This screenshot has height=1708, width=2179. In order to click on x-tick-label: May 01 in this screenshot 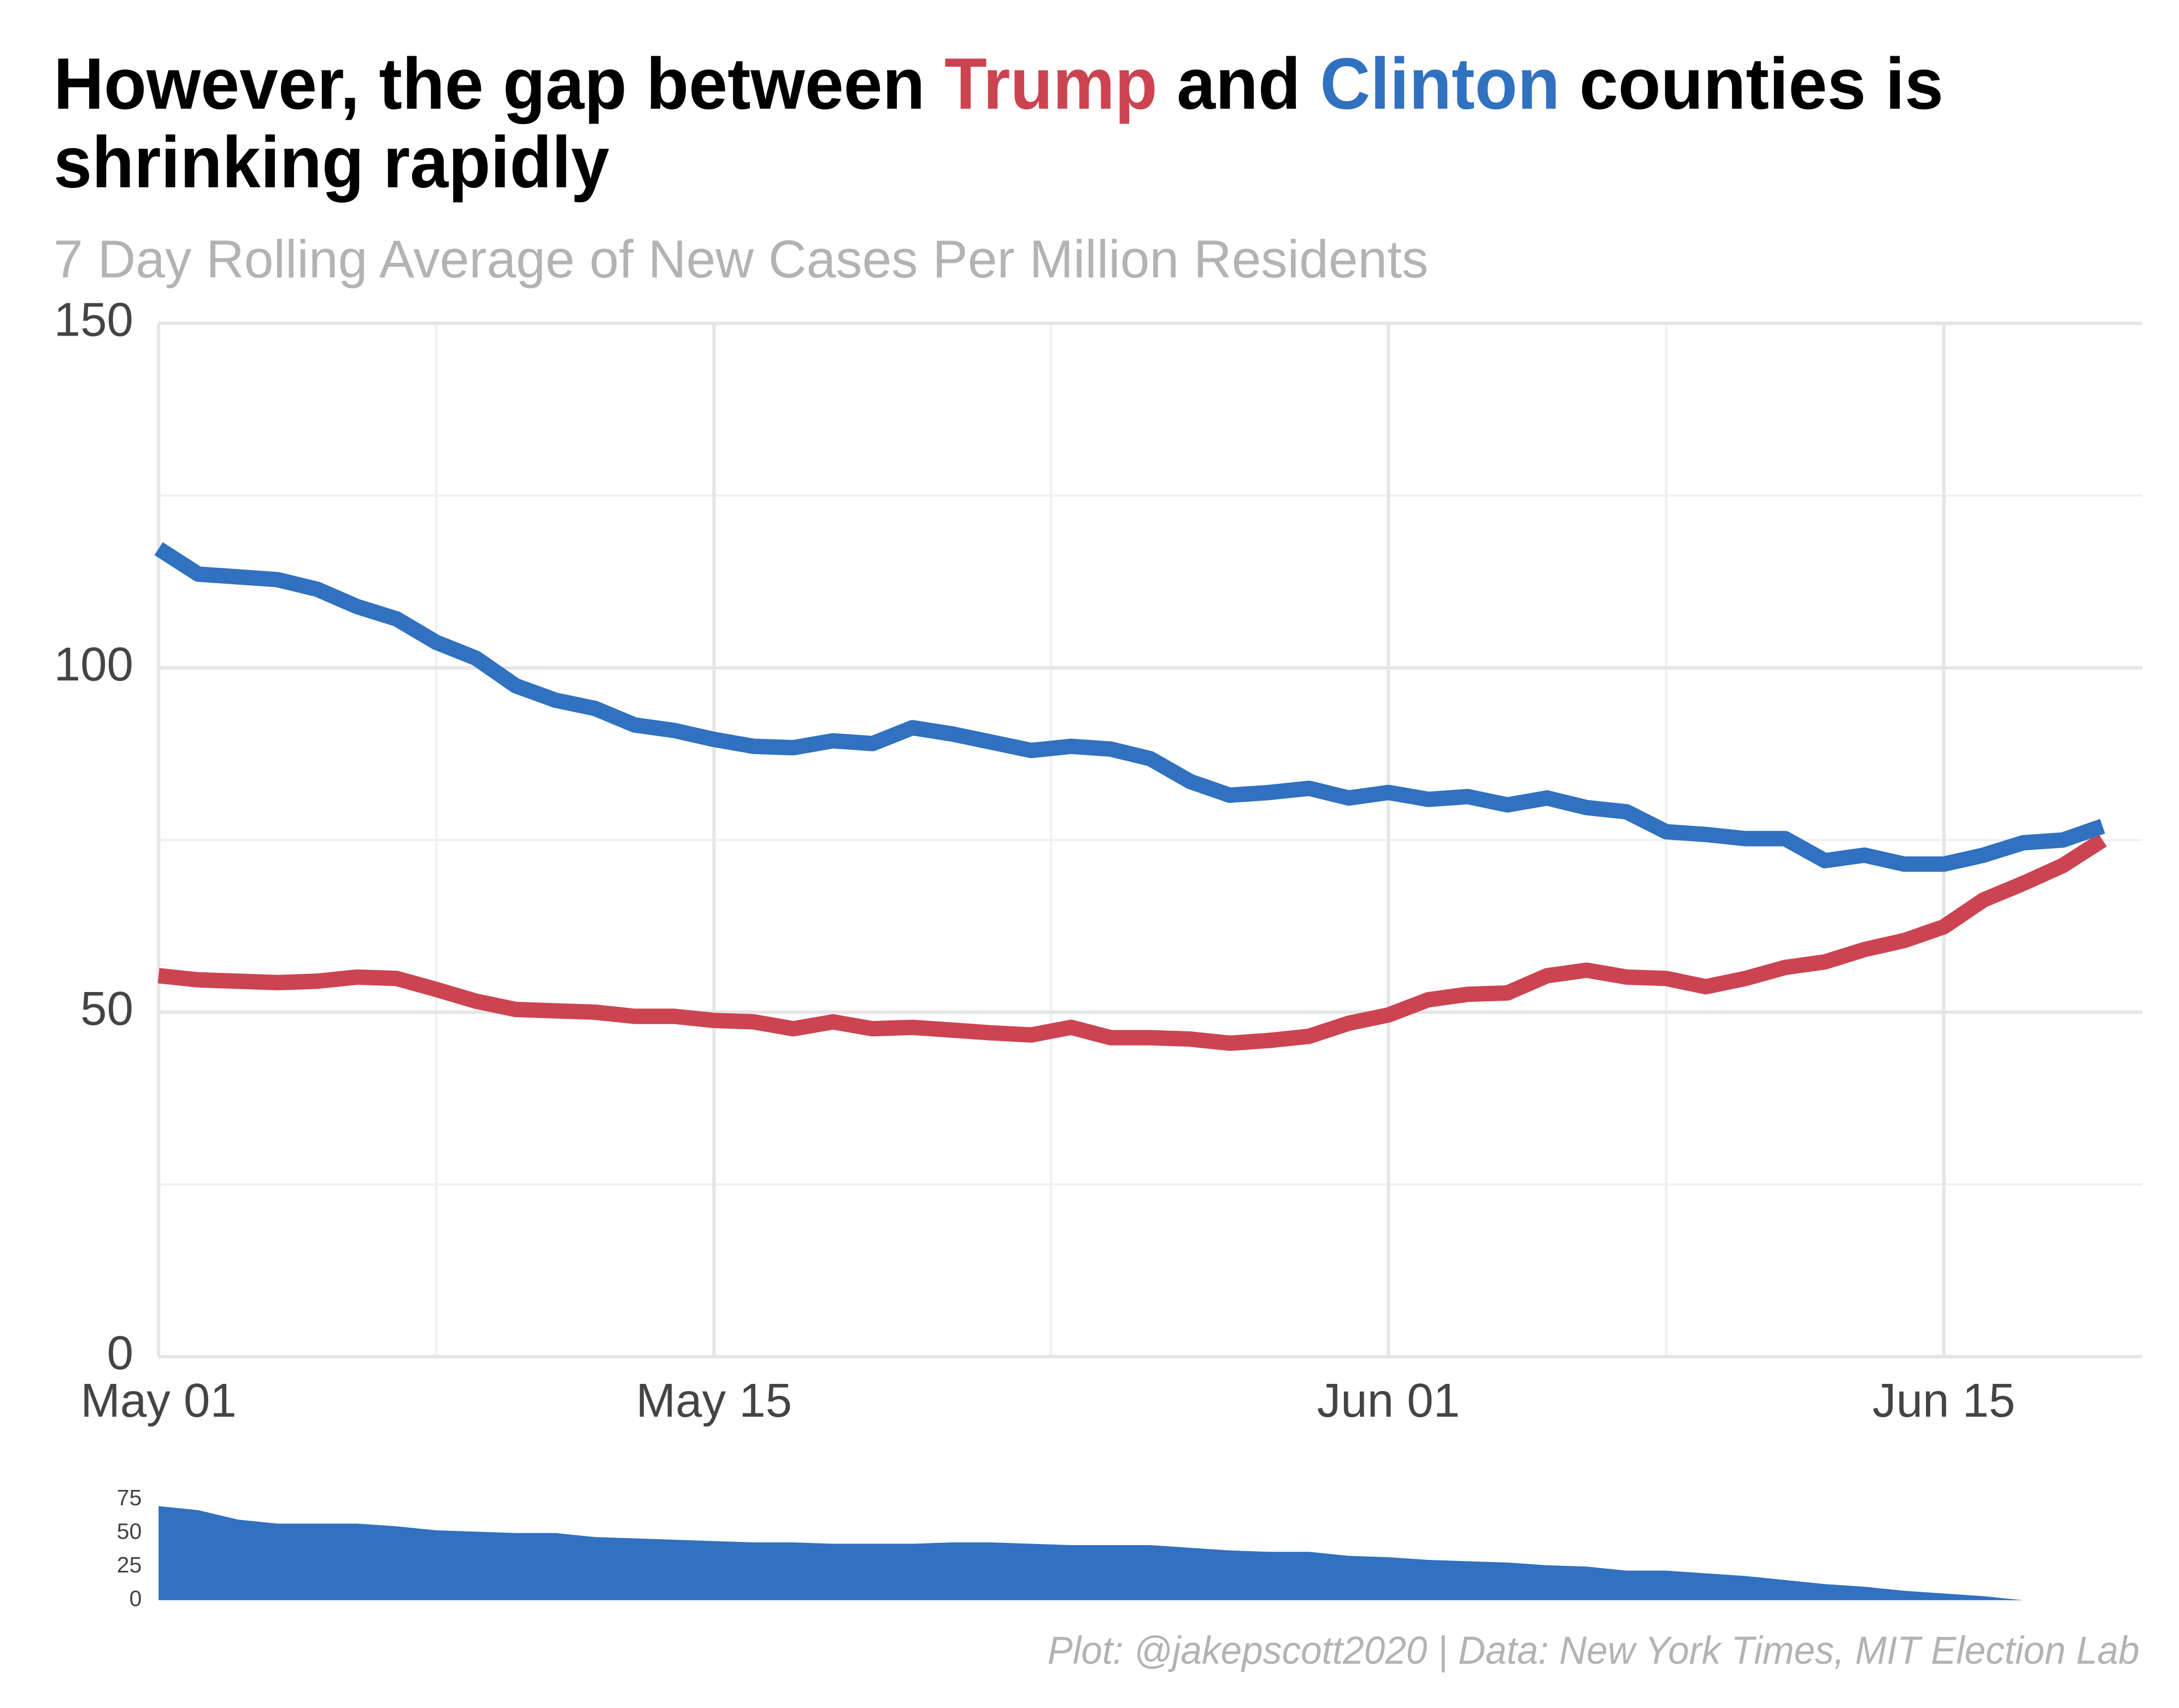, I will do `click(159, 1400)`.